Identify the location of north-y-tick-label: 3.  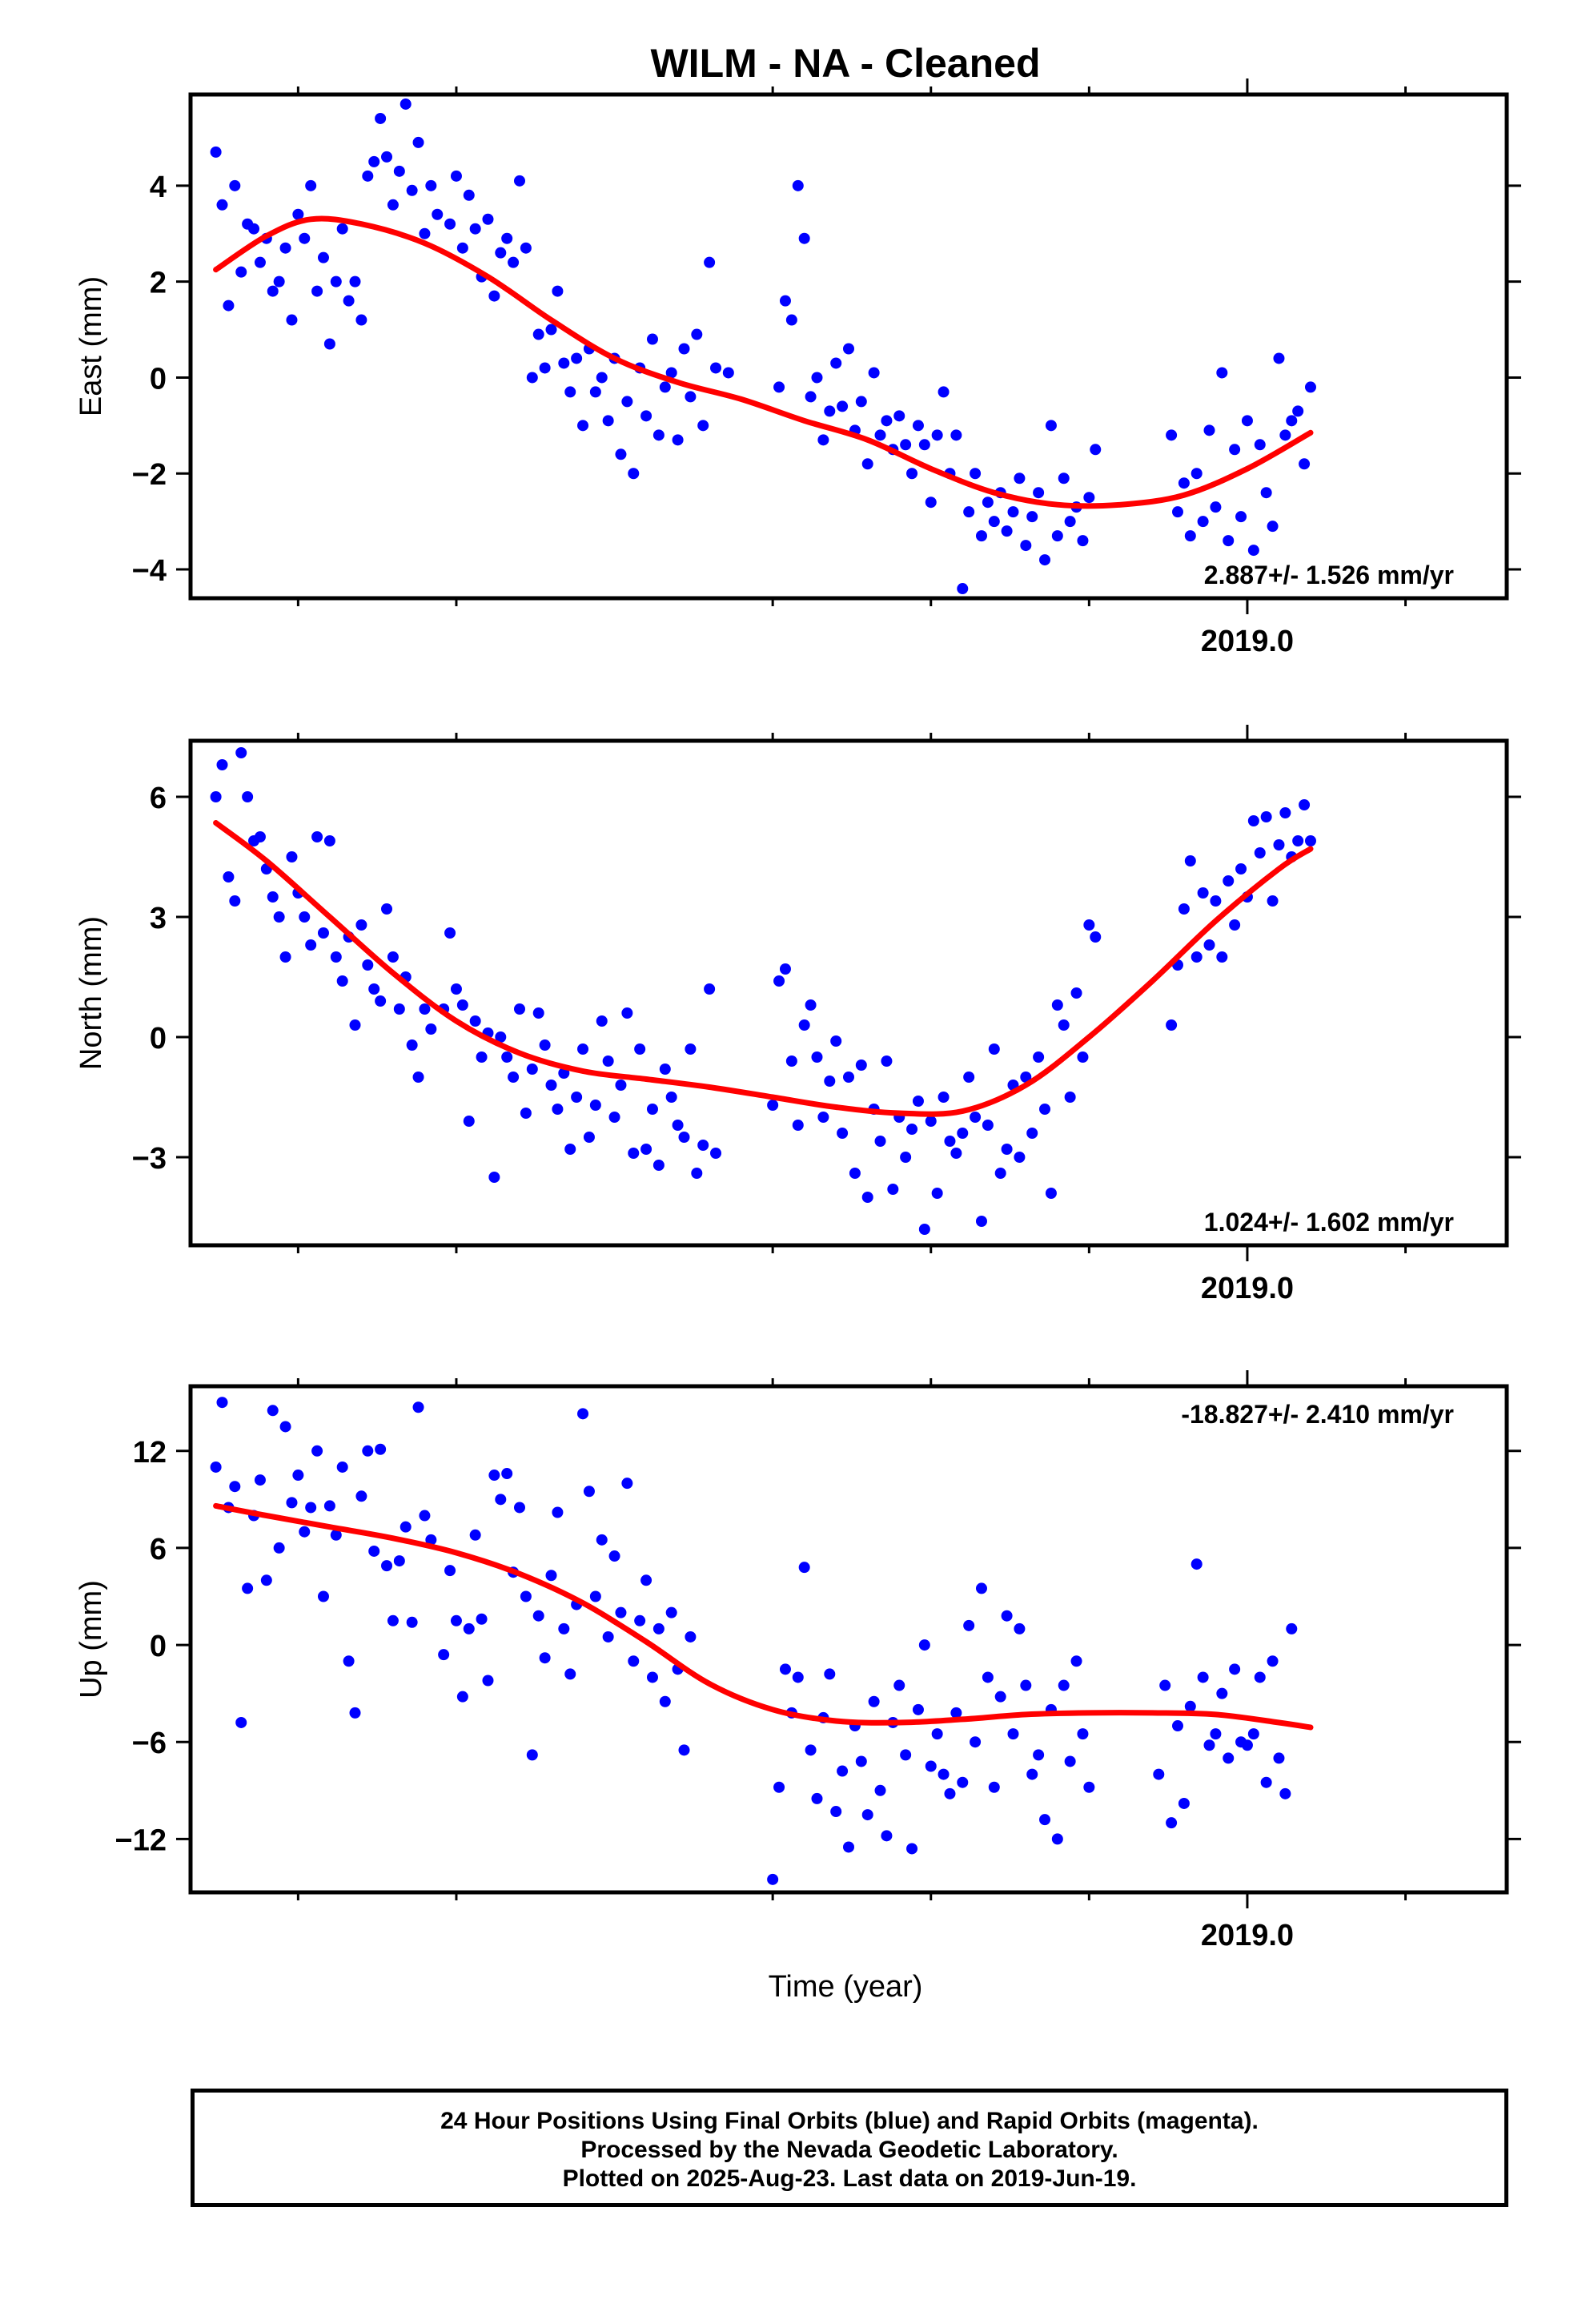
(158, 919).